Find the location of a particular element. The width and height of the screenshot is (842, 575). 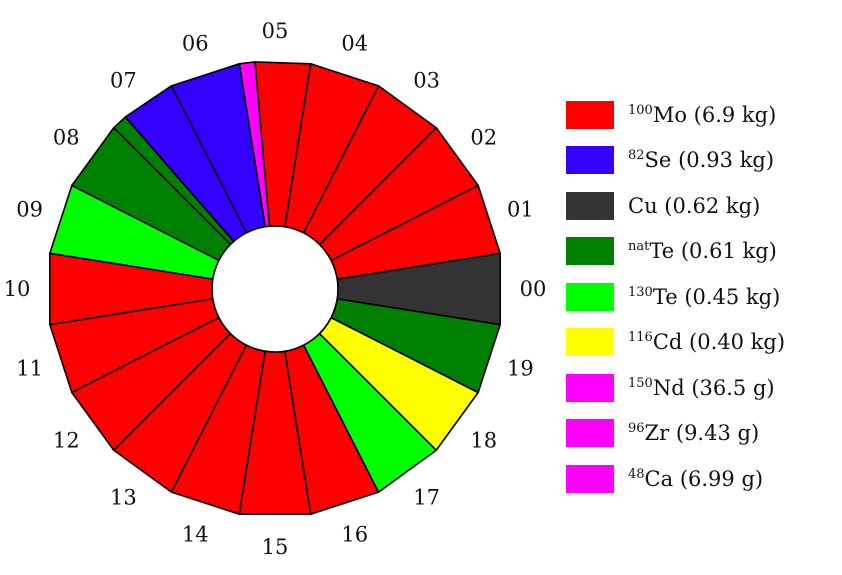

legend-label: 48Ca (6.99 g) is located at coordinates (696, 478).